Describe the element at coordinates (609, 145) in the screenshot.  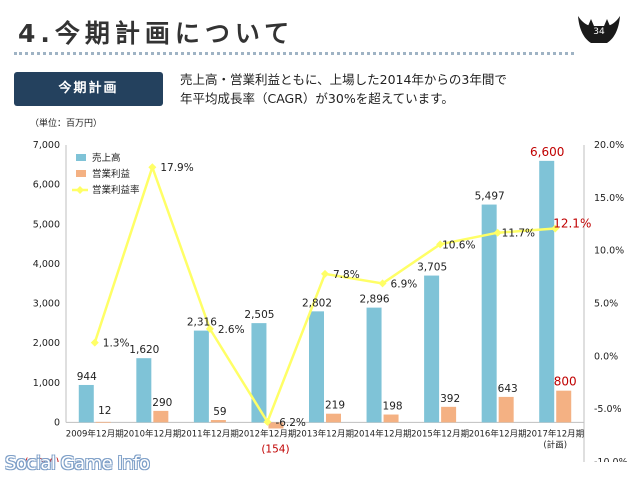
I see `y-right-tick-label: 20.0%` at that location.